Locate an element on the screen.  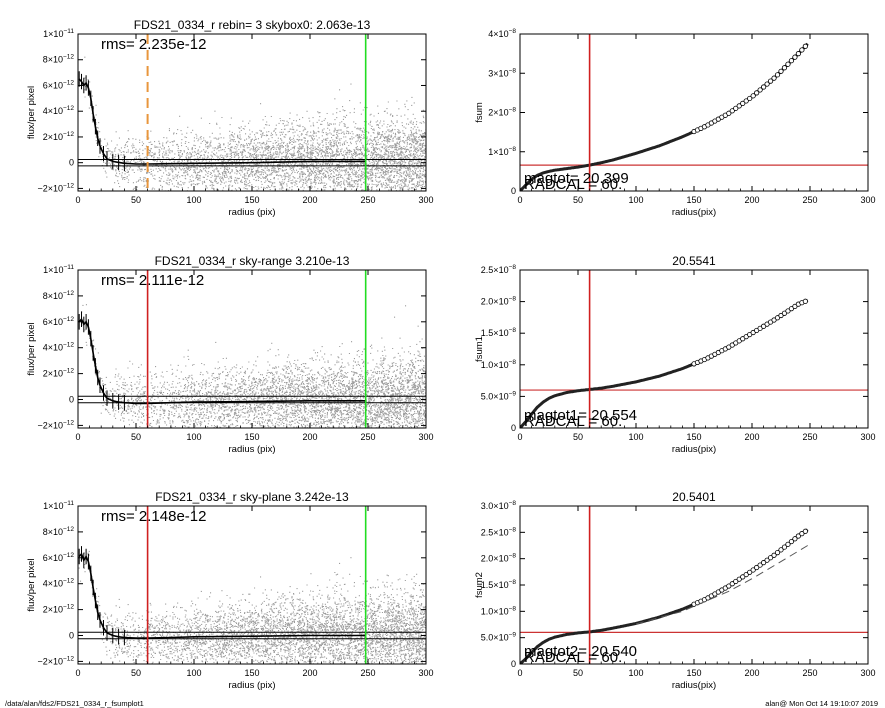
x-tick-label: 150 is located at coordinates (693, 673).